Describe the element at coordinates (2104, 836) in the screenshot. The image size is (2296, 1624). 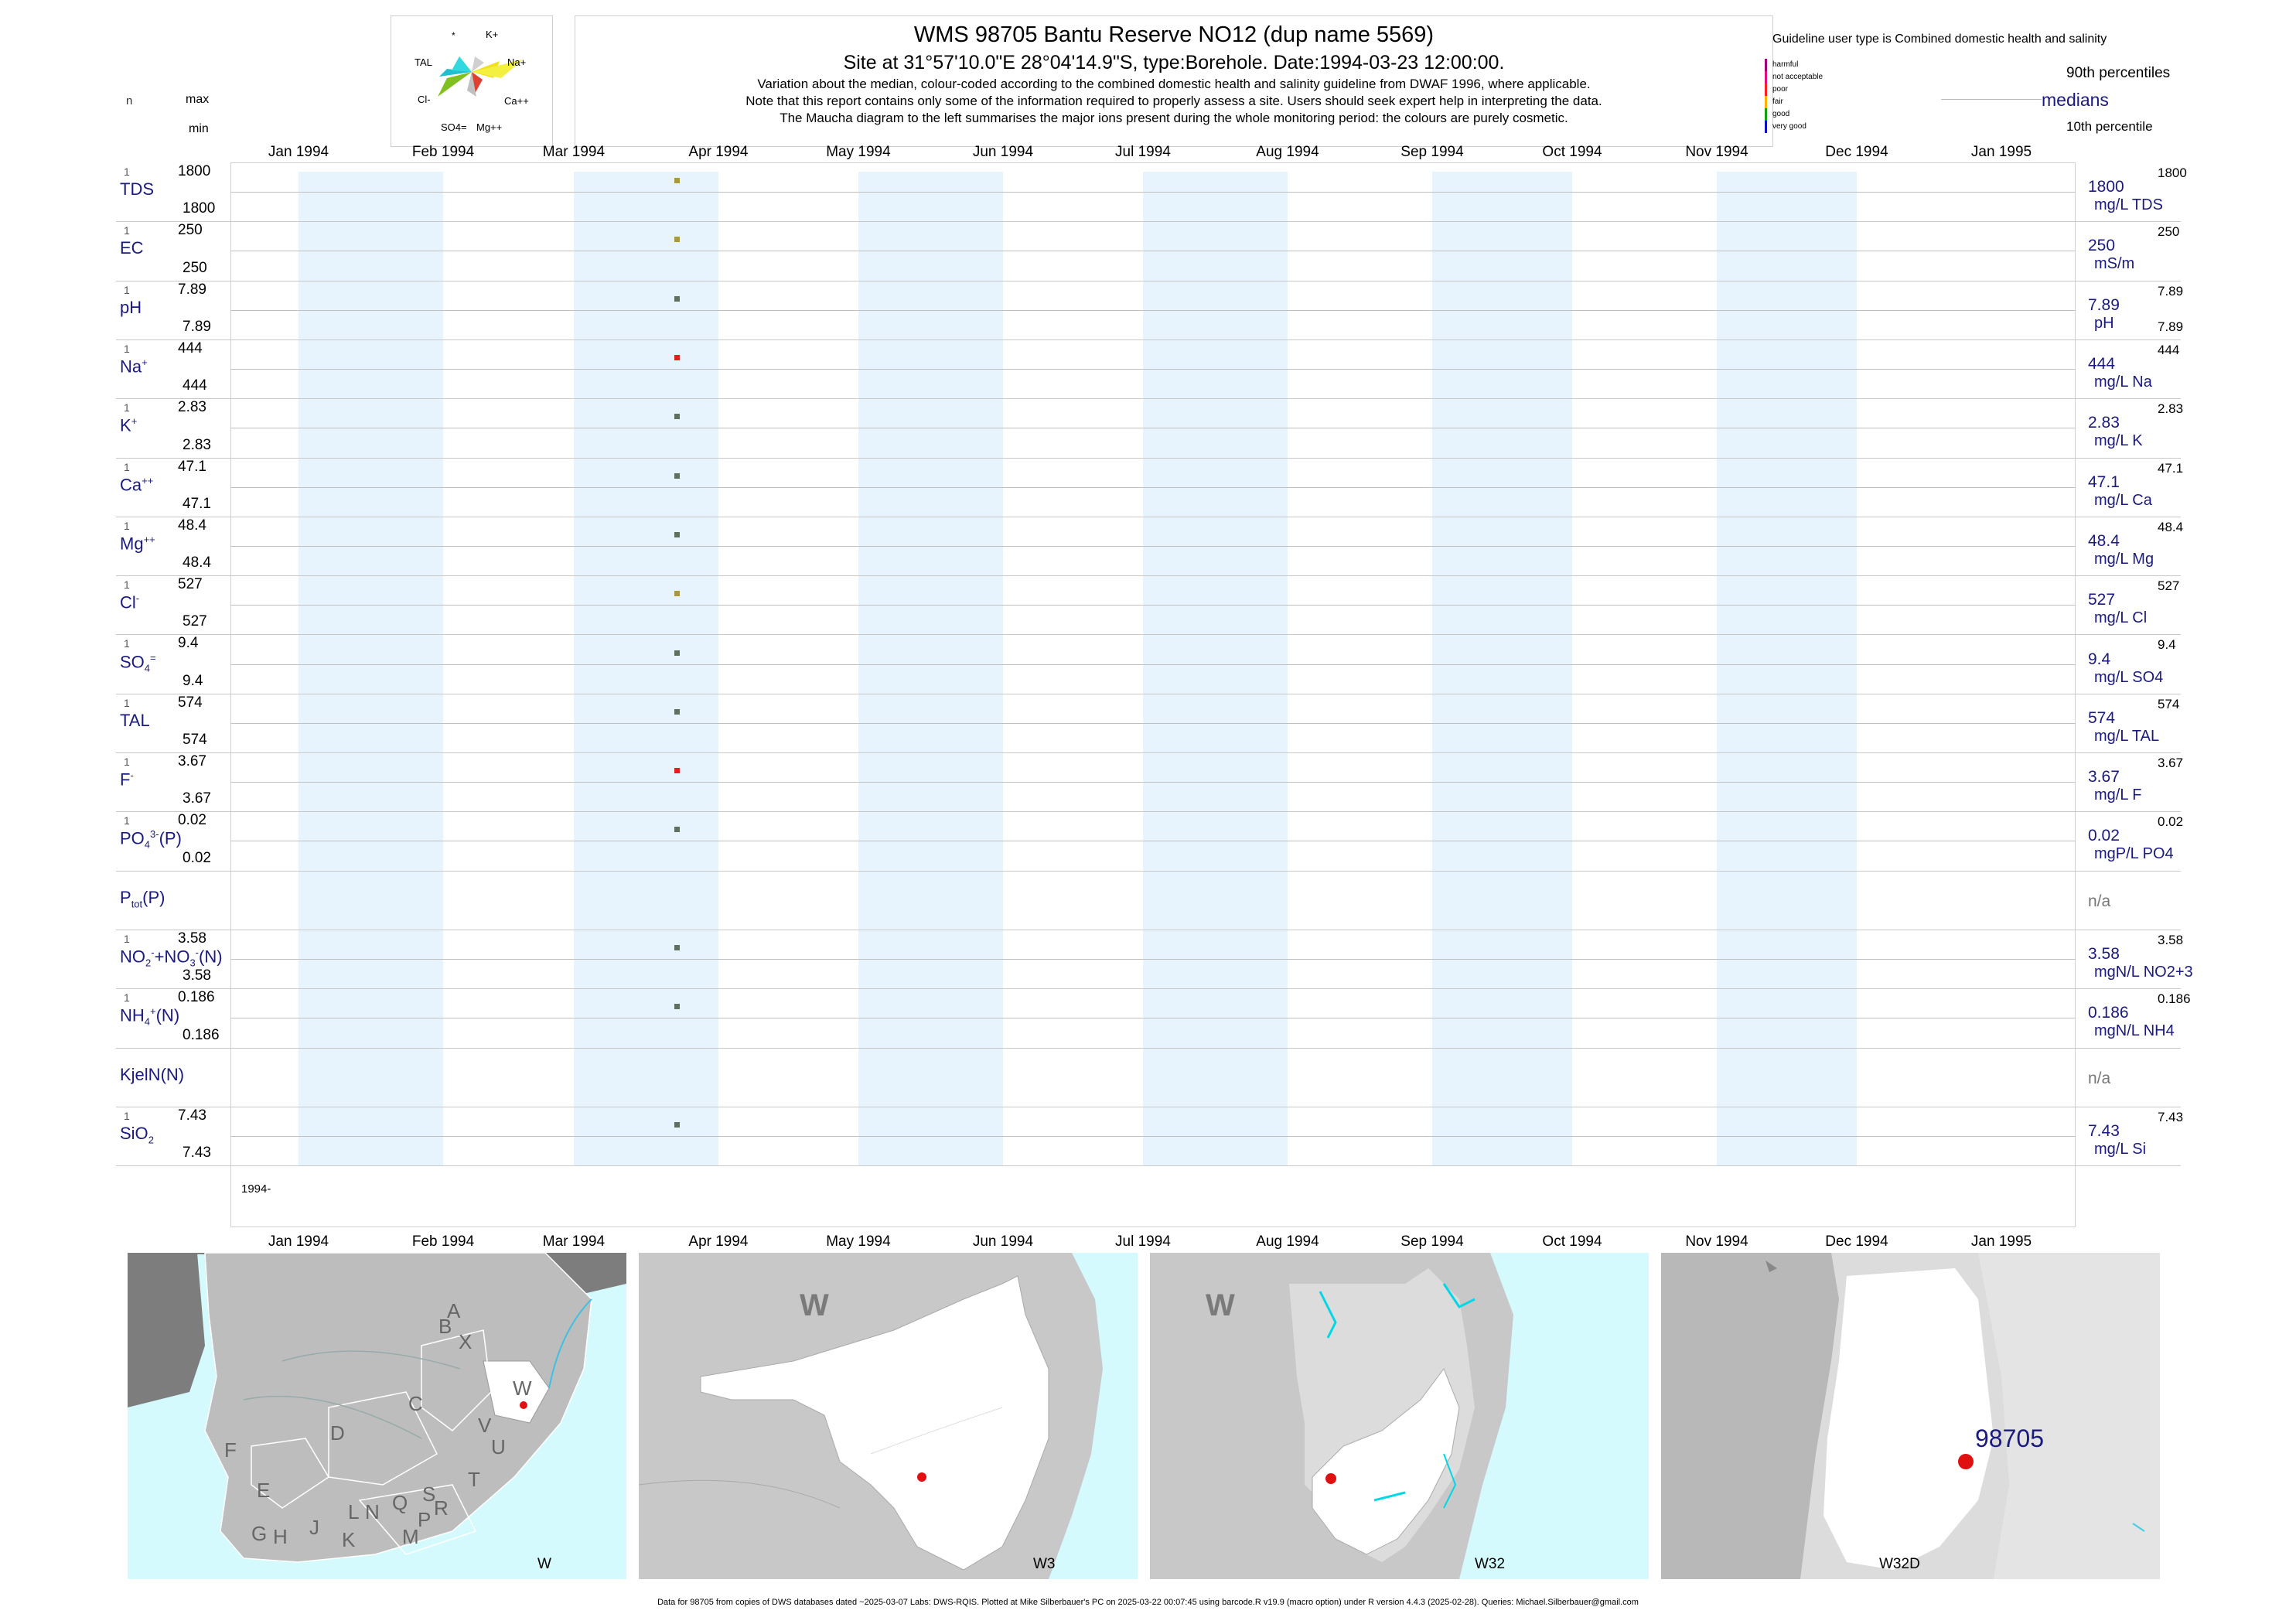
I see `median-value: 0.02` at that location.